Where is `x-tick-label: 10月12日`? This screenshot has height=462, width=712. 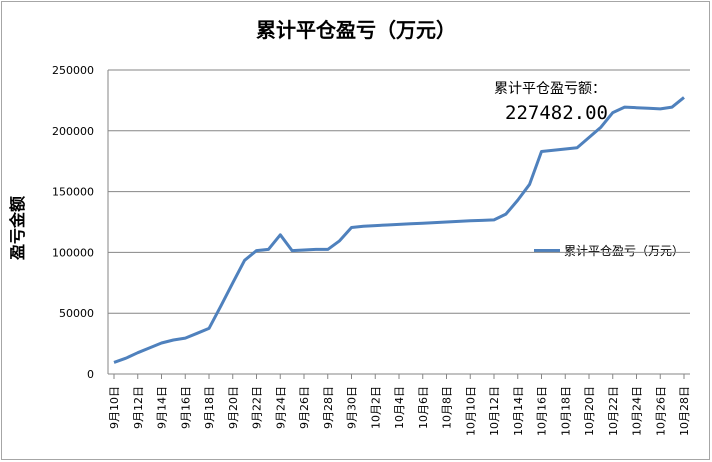 x-tick-label: 10月12日 is located at coordinates (494, 411).